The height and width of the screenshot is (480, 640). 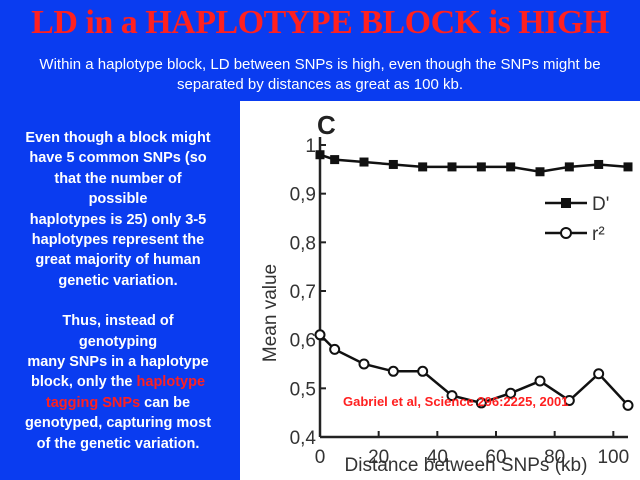 What do you see at coordinates (118, 178) in the screenshot?
I see `text-line: that the number of` at bounding box center [118, 178].